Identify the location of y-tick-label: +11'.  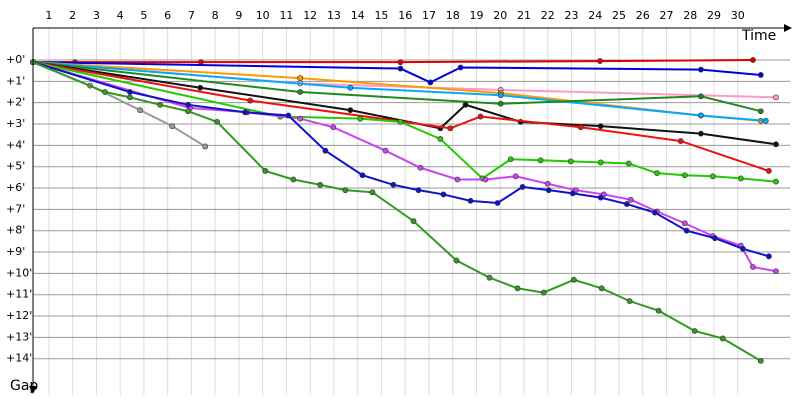
(19, 294).